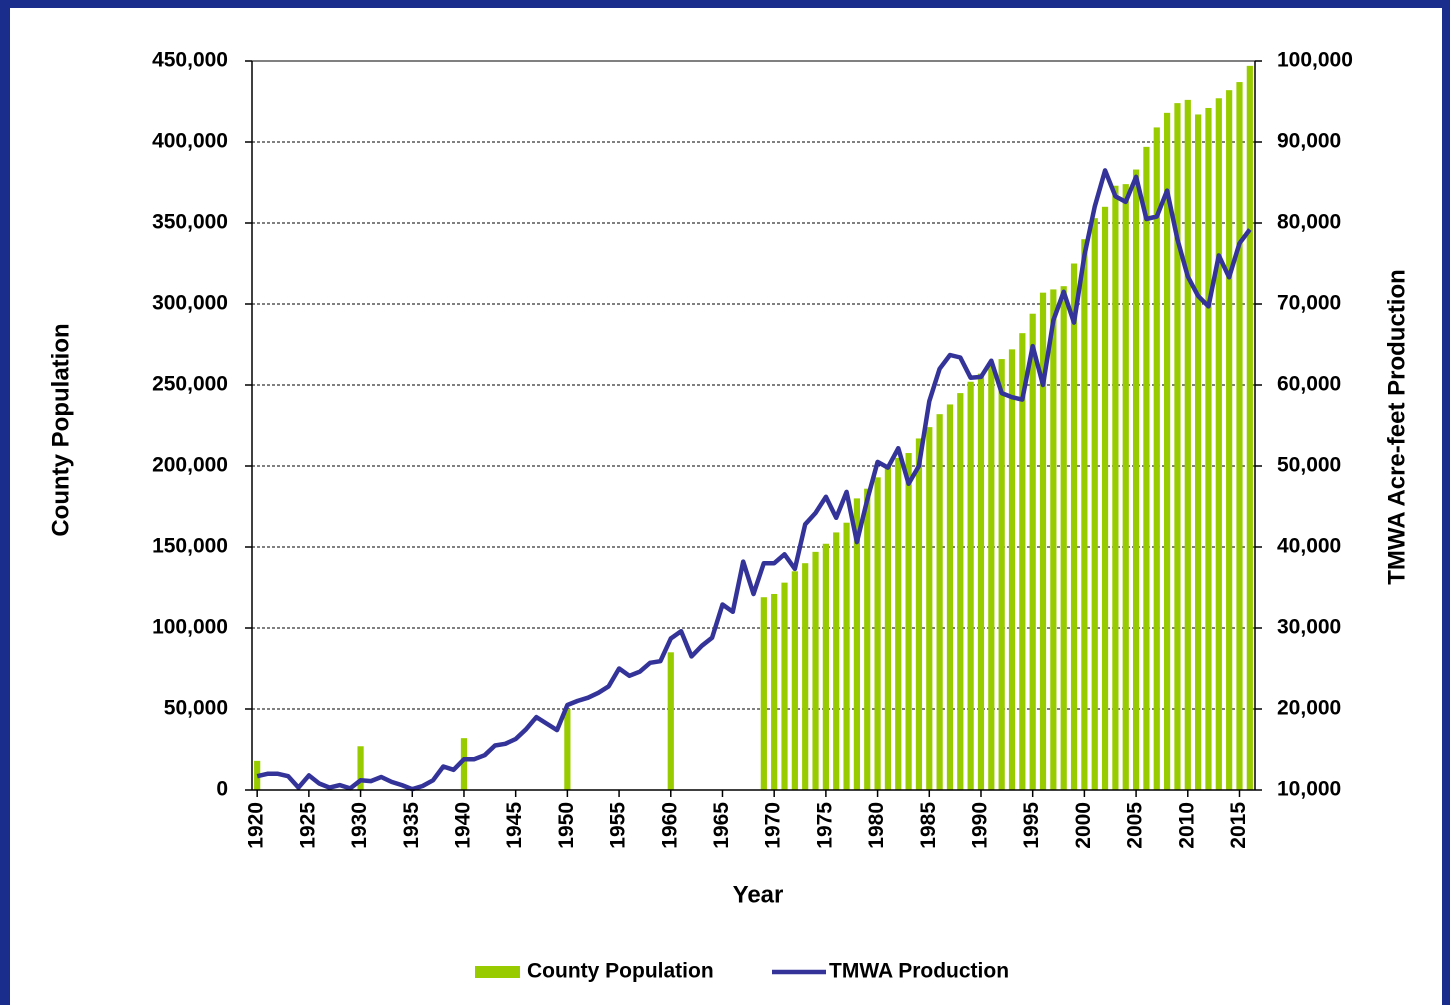 This screenshot has height=1005, width=1450. What do you see at coordinates (60, 429) in the screenshot?
I see `y-axis-title: County Population` at bounding box center [60, 429].